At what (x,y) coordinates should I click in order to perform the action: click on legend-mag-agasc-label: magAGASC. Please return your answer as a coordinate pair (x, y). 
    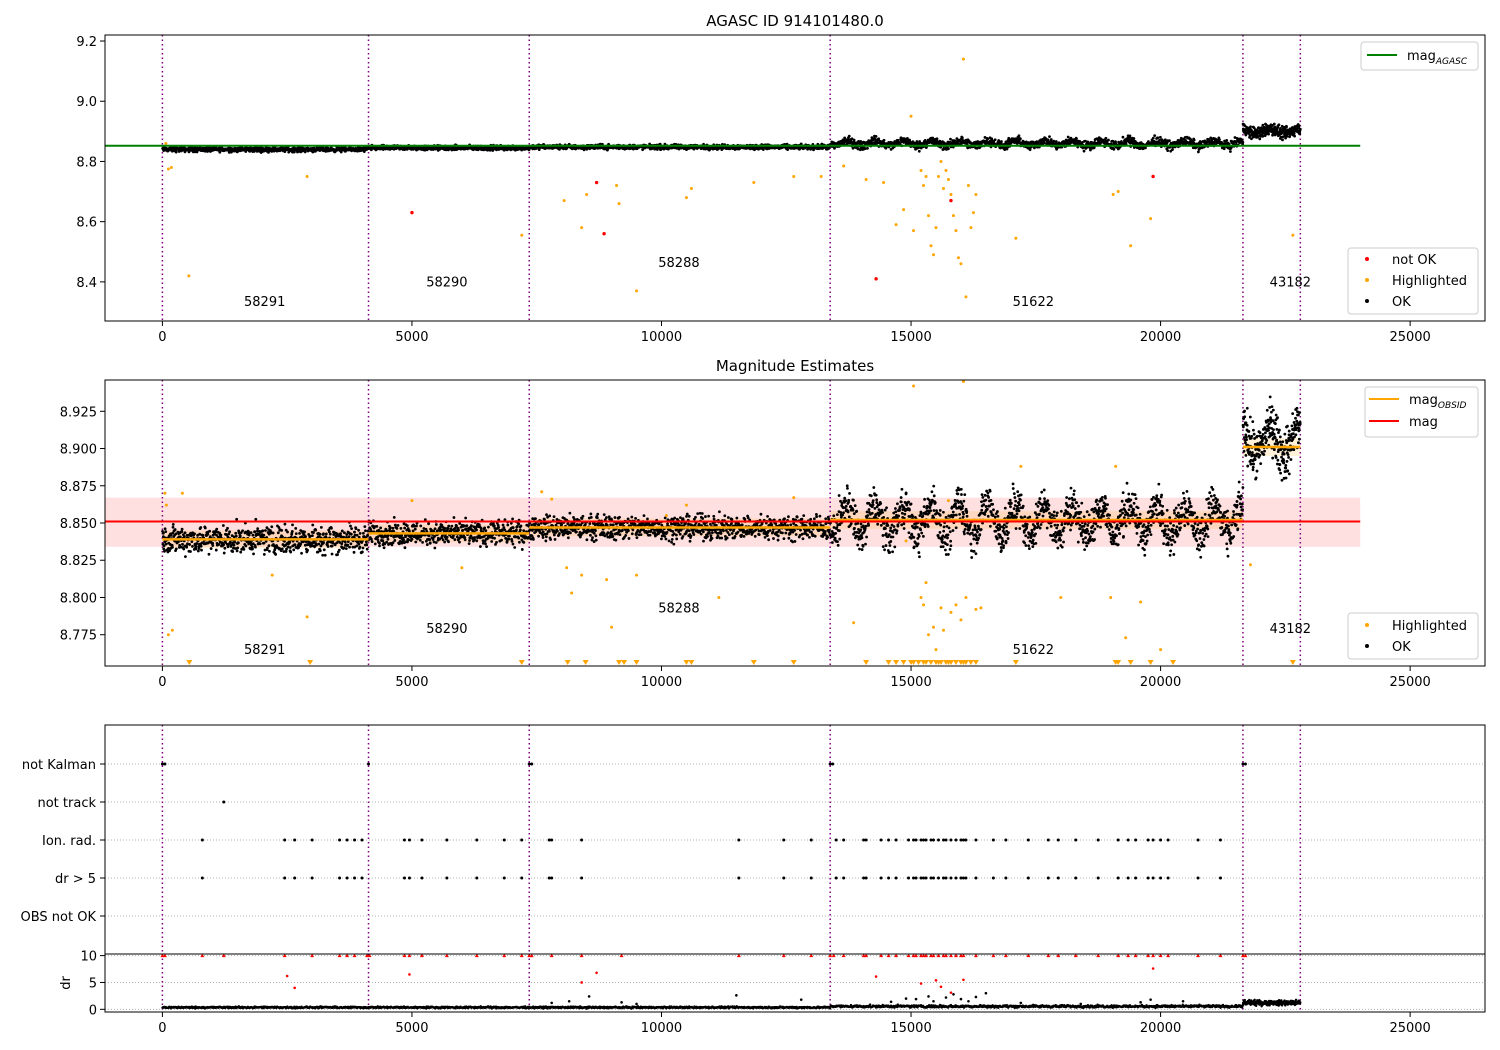
    Looking at the image, I should click on (1437, 58).